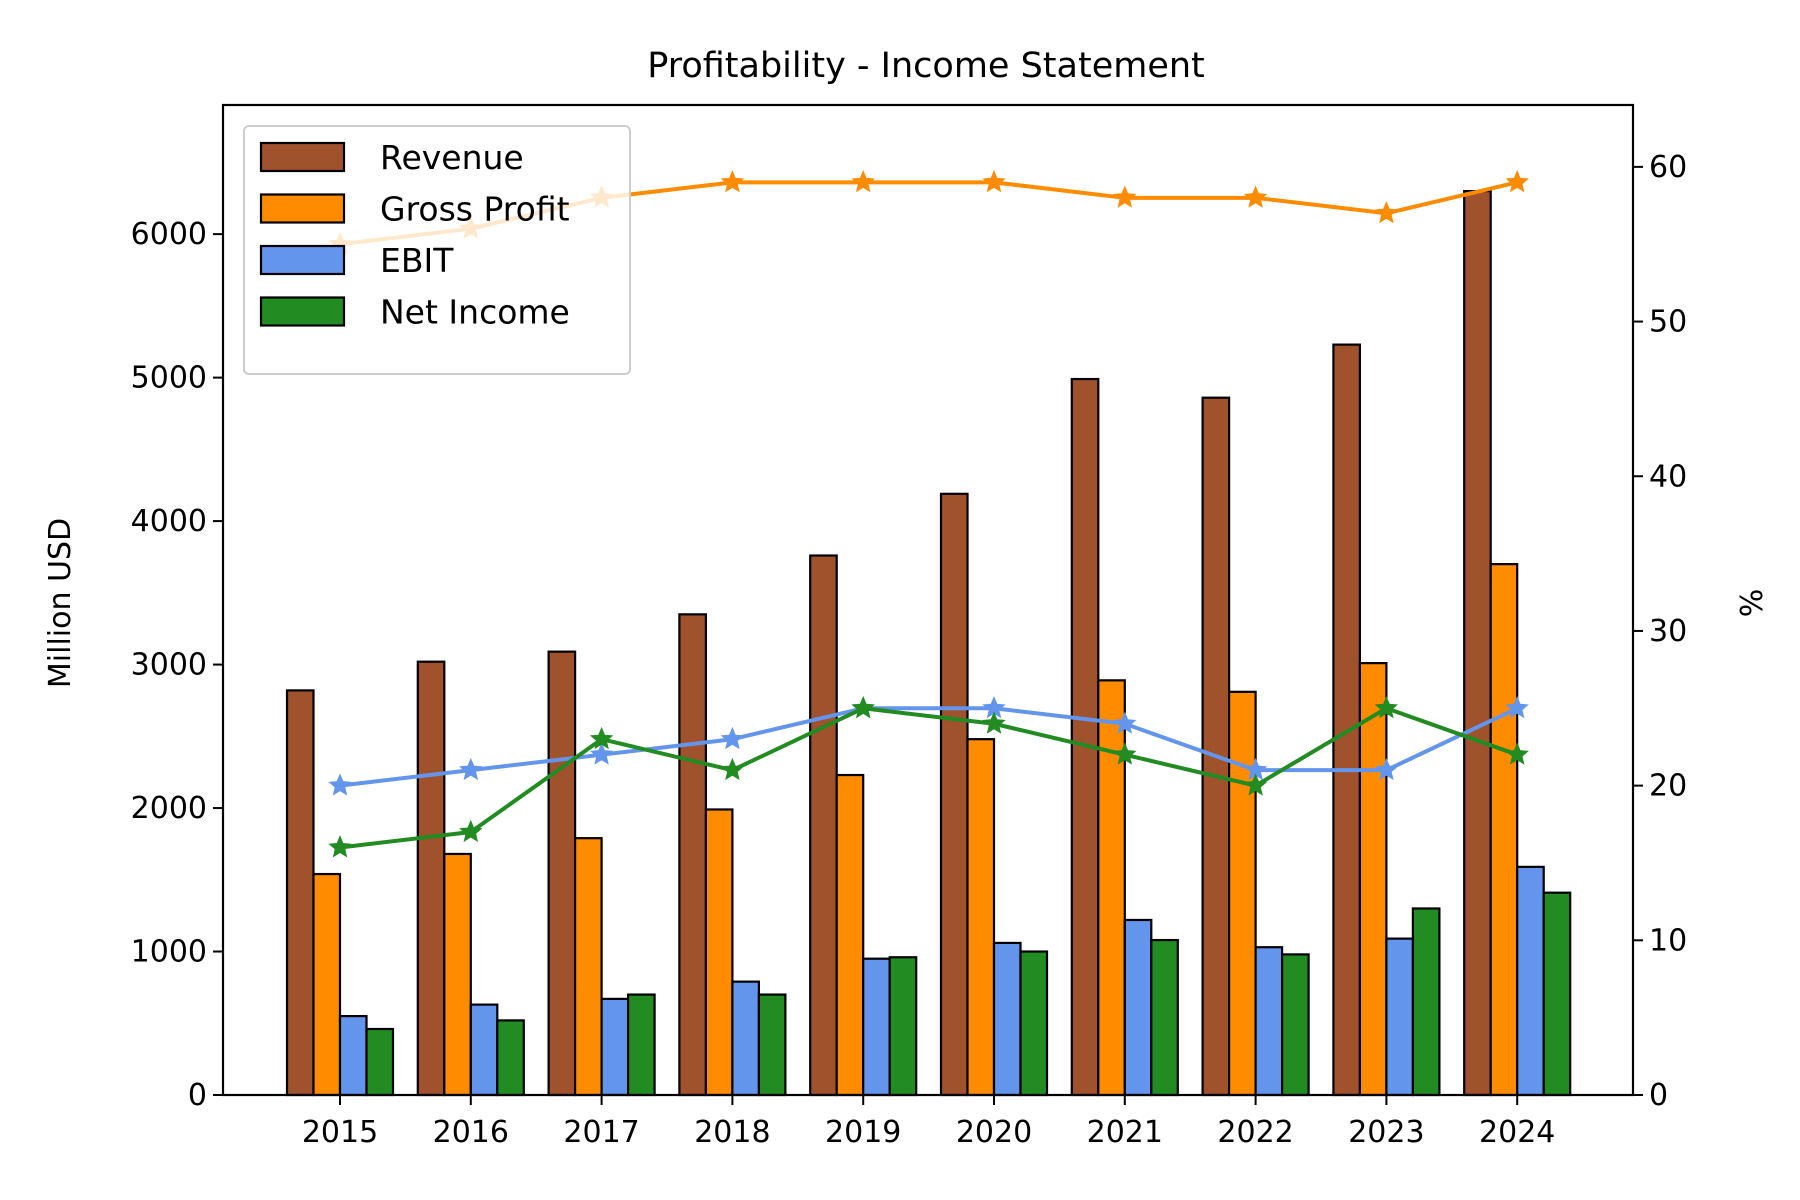 The height and width of the screenshot is (1200, 1800). What do you see at coordinates (732, 738) in the screenshot?
I see `point-ebit-margin-2018` at bounding box center [732, 738].